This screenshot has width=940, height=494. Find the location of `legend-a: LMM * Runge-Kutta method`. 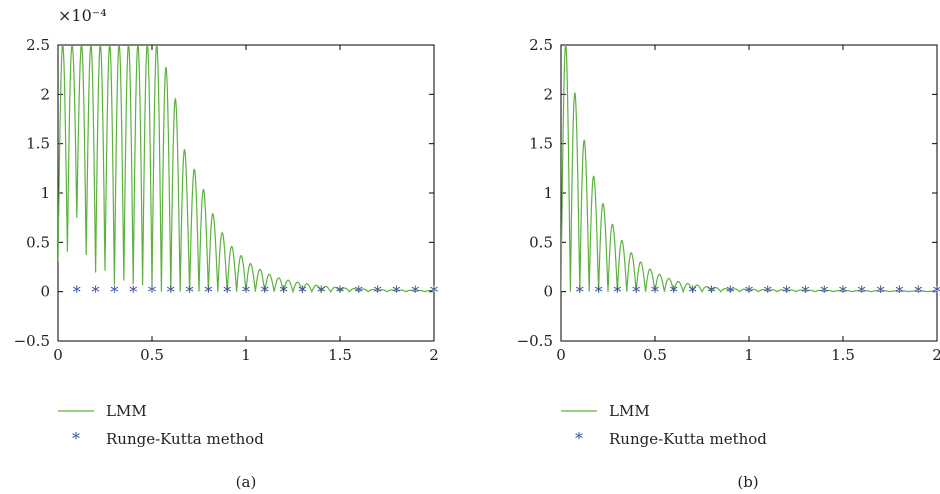

legend-a: LMM * Runge-Kutta method is located at coordinates (161, 425).